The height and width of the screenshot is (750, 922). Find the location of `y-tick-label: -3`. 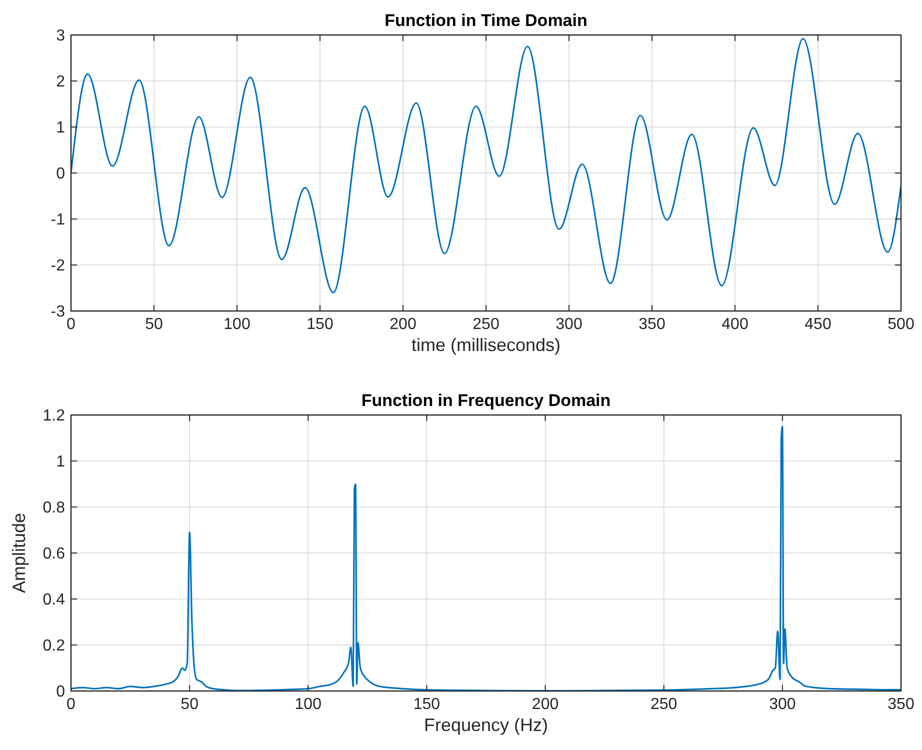

y-tick-label: -3 is located at coordinates (58, 312).